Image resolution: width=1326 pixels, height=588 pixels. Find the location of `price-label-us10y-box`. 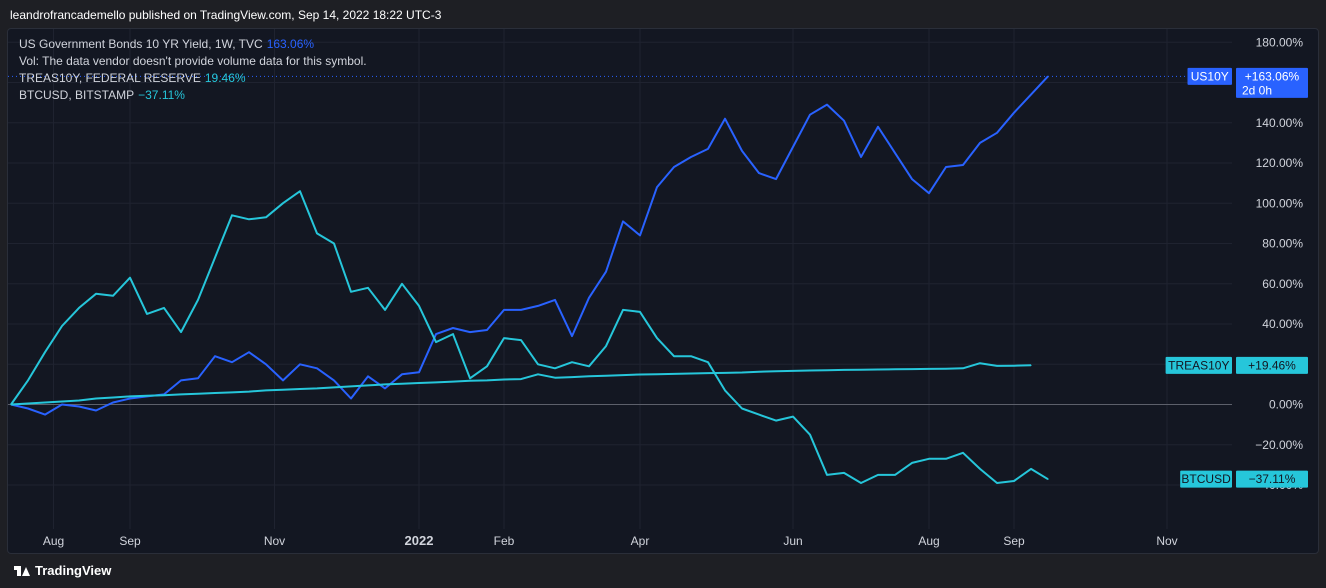

price-label-us10y-box is located at coordinates (1272, 82).